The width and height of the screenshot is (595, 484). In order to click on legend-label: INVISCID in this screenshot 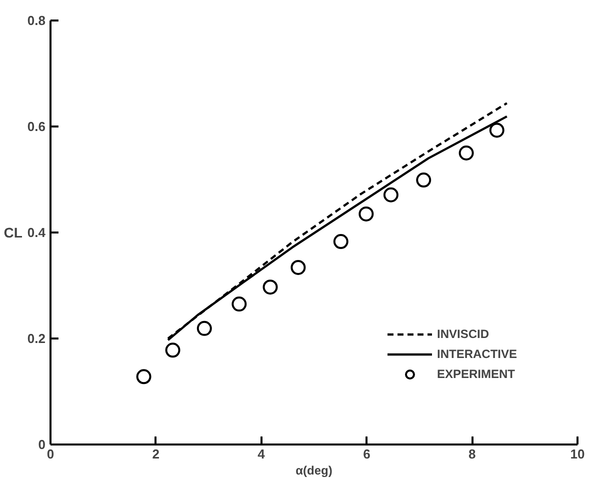, I will do `click(462, 334)`.